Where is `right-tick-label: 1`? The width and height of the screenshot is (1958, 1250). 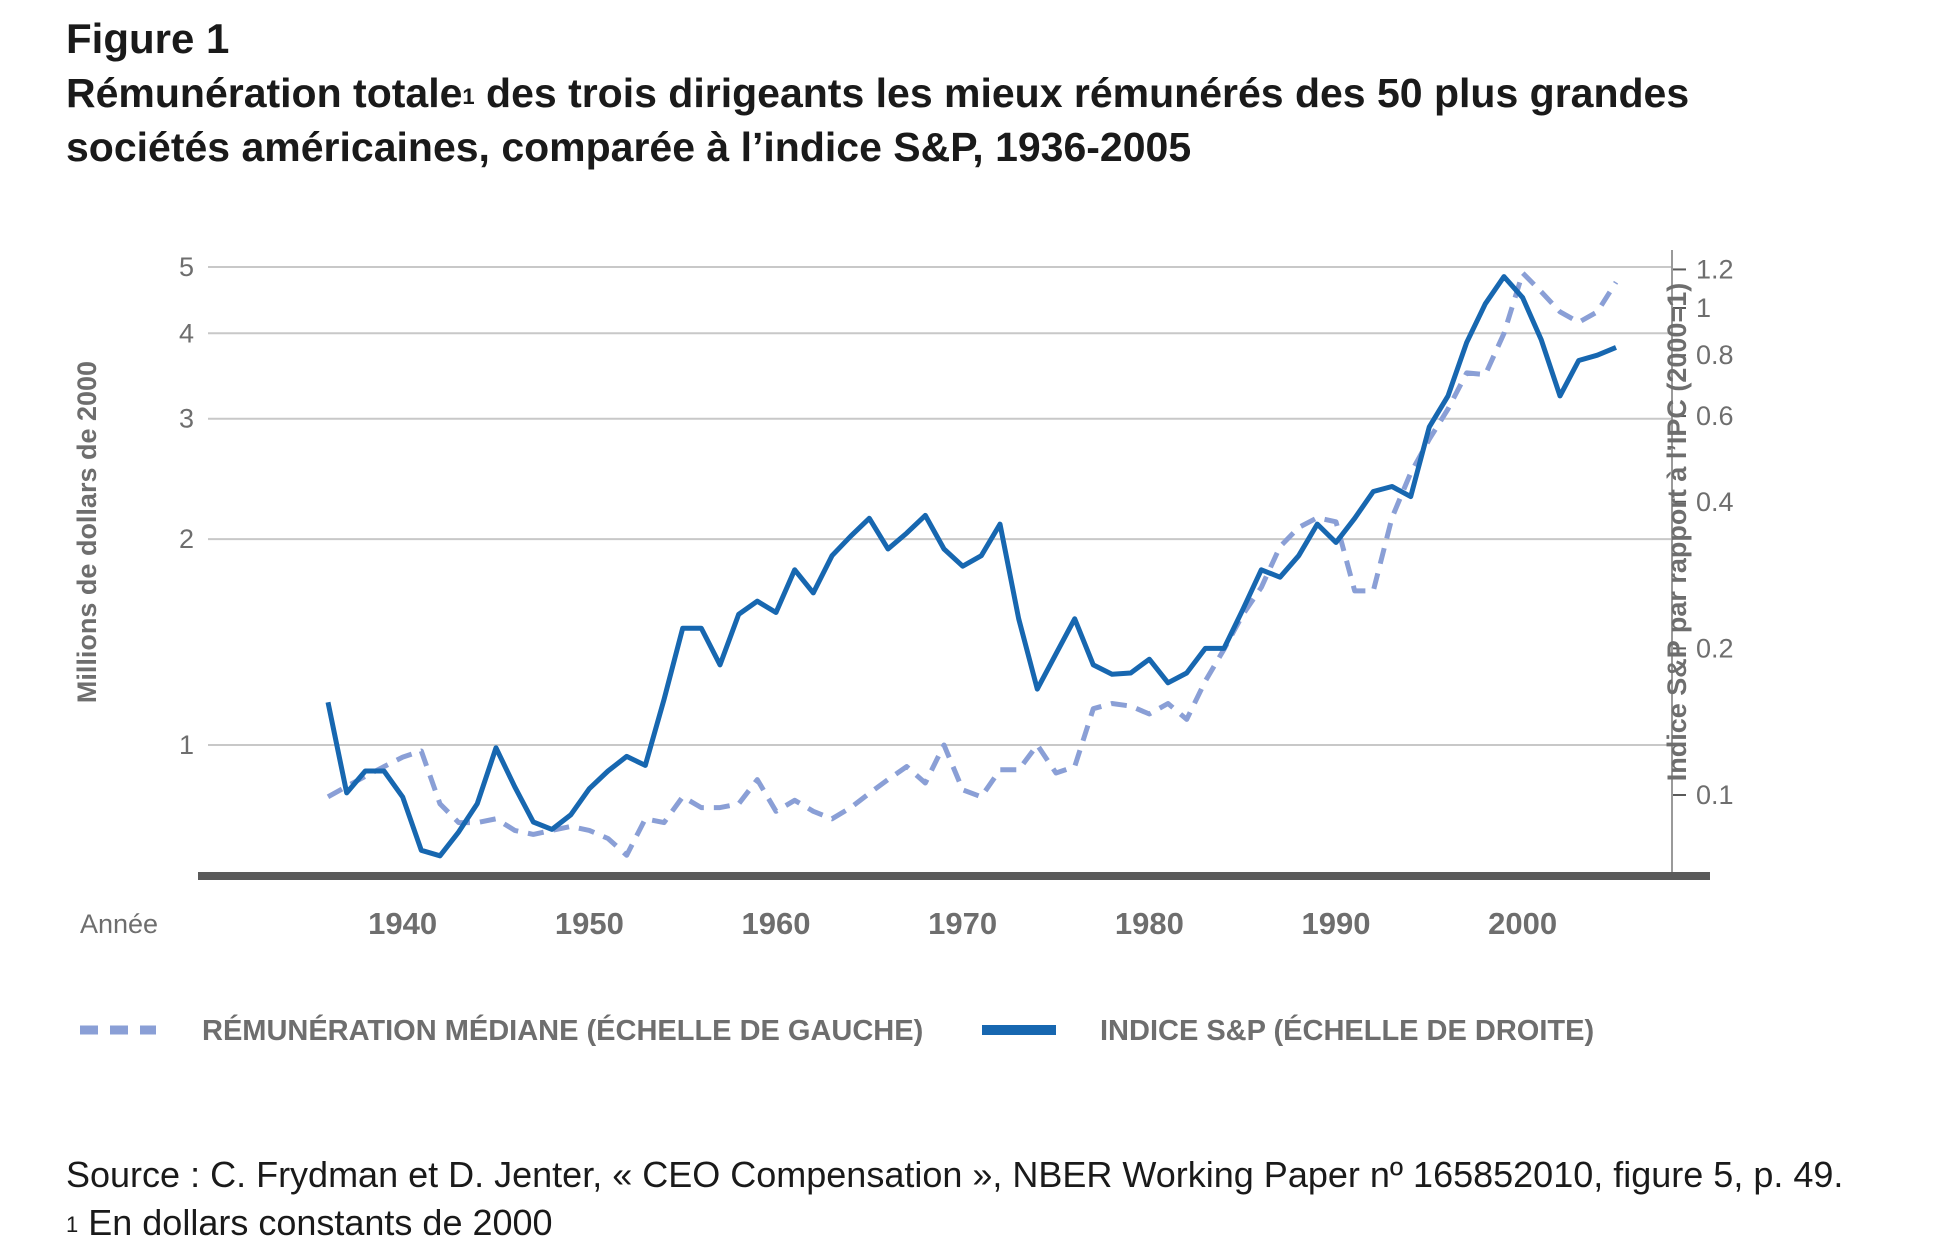 right-tick-label: 1 is located at coordinates (1703, 308).